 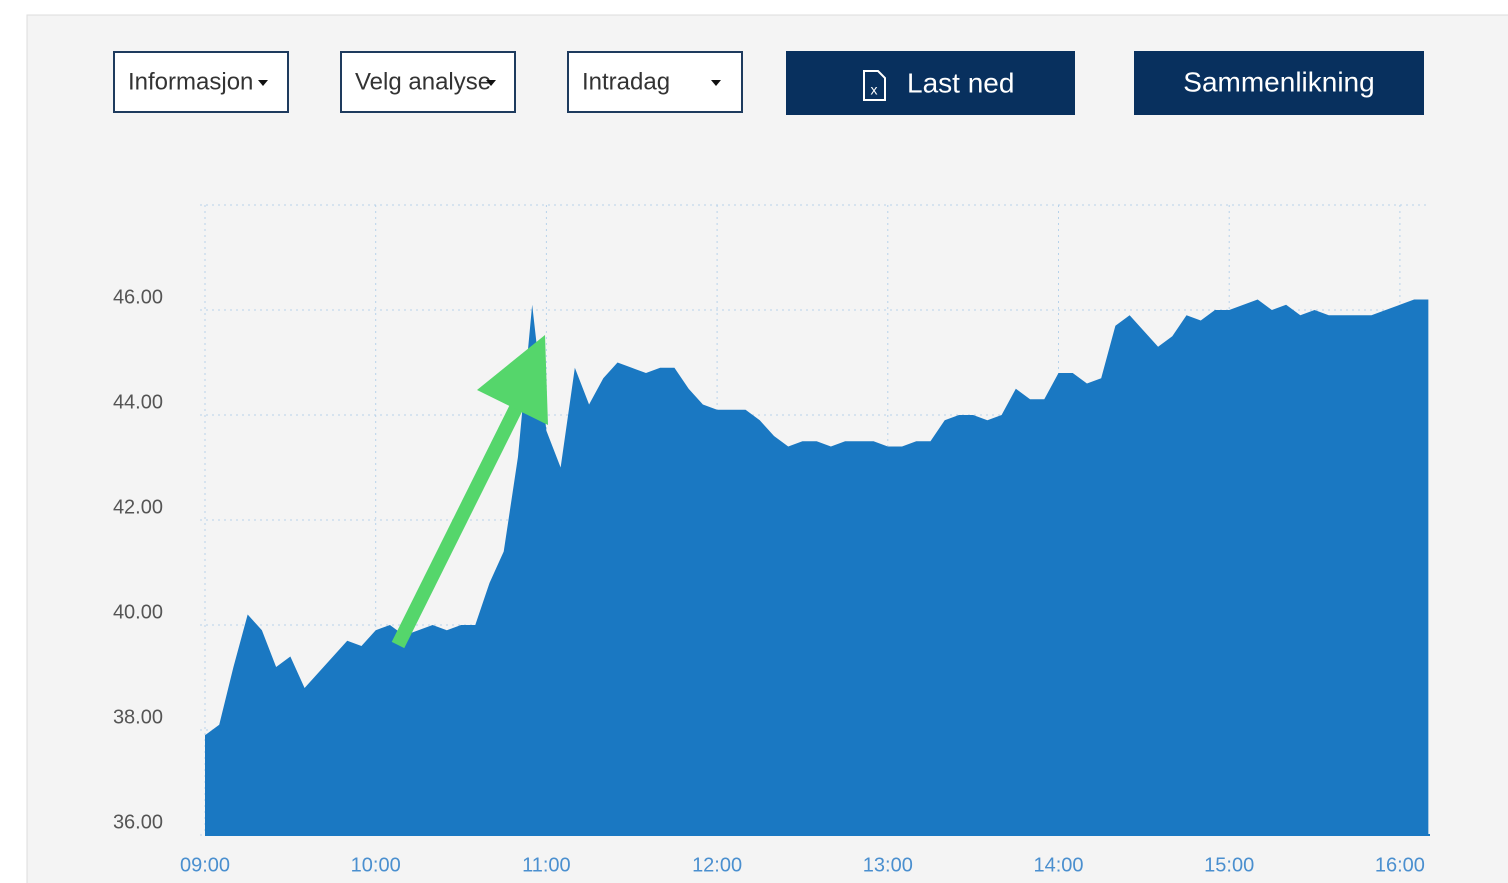 What do you see at coordinates (138, 822) in the screenshot?
I see `y-tick-label: 36.00` at bounding box center [138, 822].